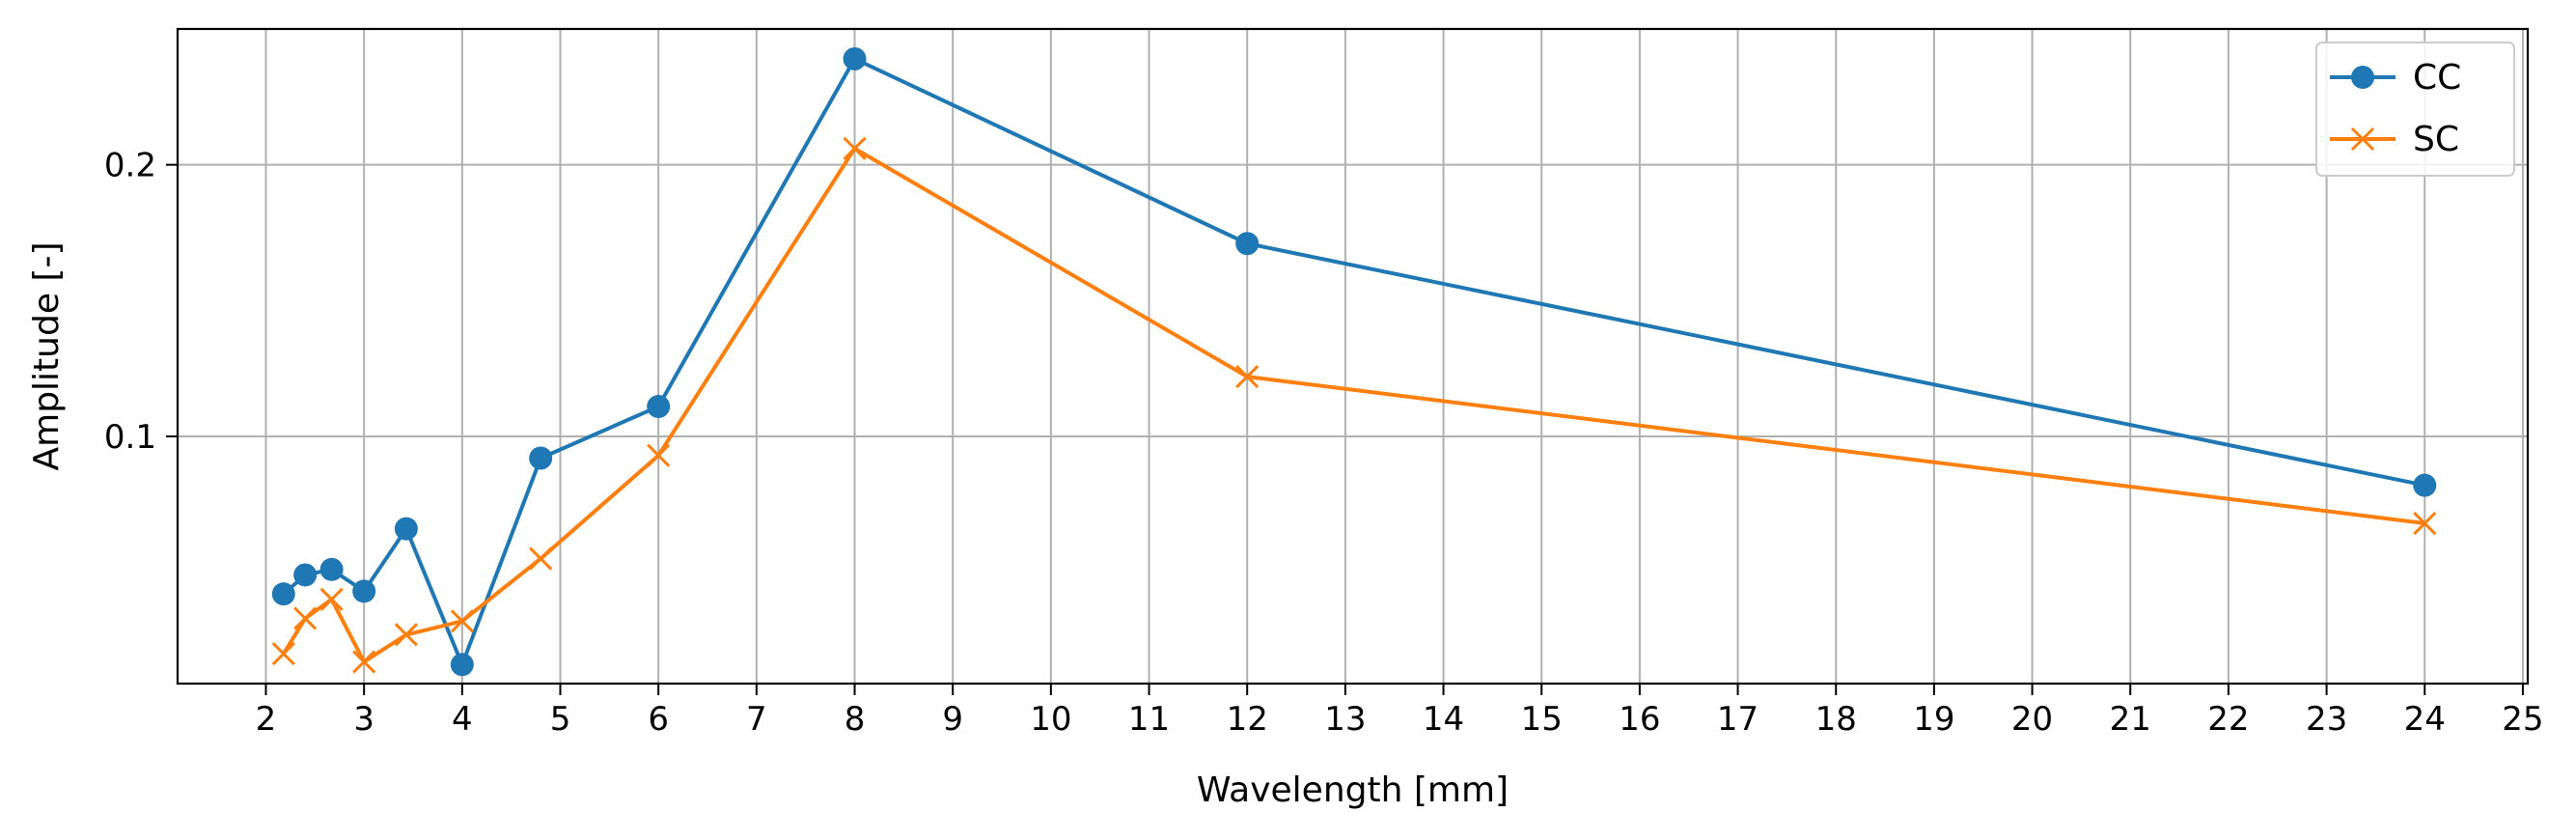  I want to click on x-tick-label: 4, so click(462, 720).